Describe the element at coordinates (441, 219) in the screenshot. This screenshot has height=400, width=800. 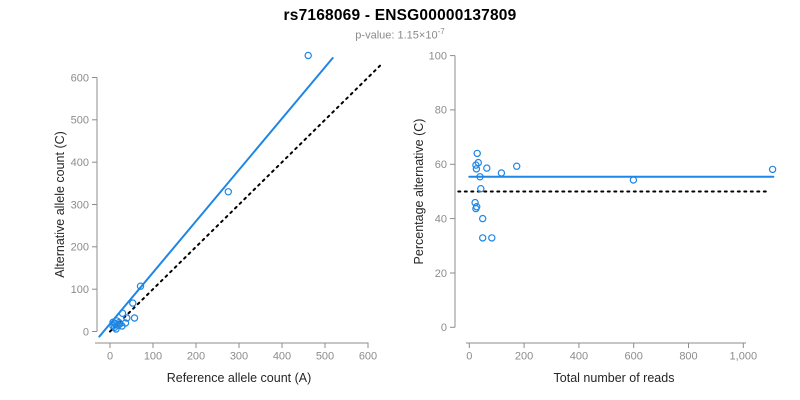
I see `svg-text: 40` at that location.